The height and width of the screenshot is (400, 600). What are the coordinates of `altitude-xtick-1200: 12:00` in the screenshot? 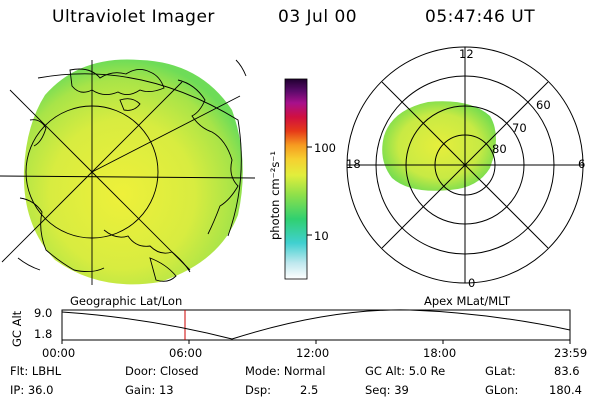 It's located at (313, 353).